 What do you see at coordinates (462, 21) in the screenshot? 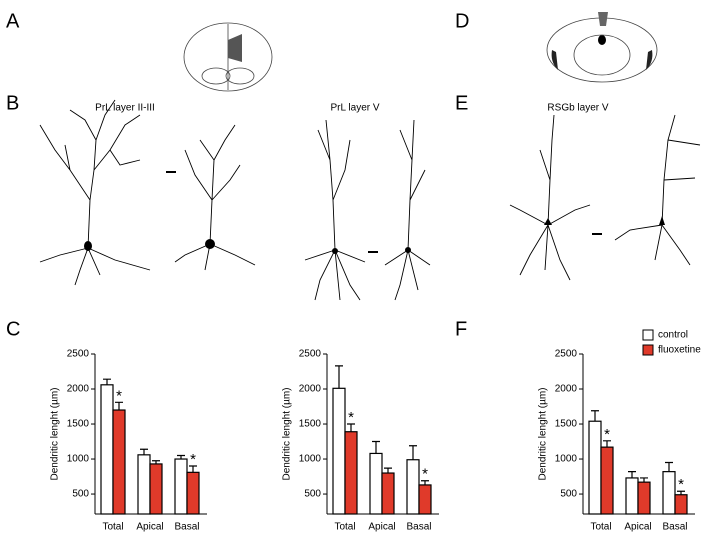
I see `panel-letter: D` at bounding box center [462, 21].